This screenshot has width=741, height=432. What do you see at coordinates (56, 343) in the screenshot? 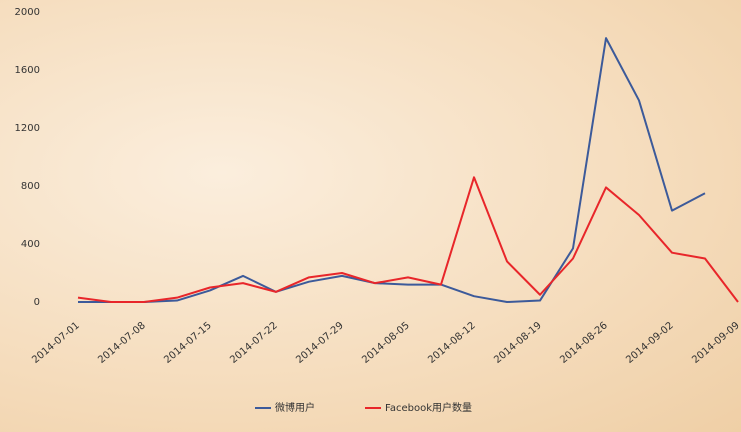
I see `x-tick-label: 2014-07-01` at bounding box center [56, 343].